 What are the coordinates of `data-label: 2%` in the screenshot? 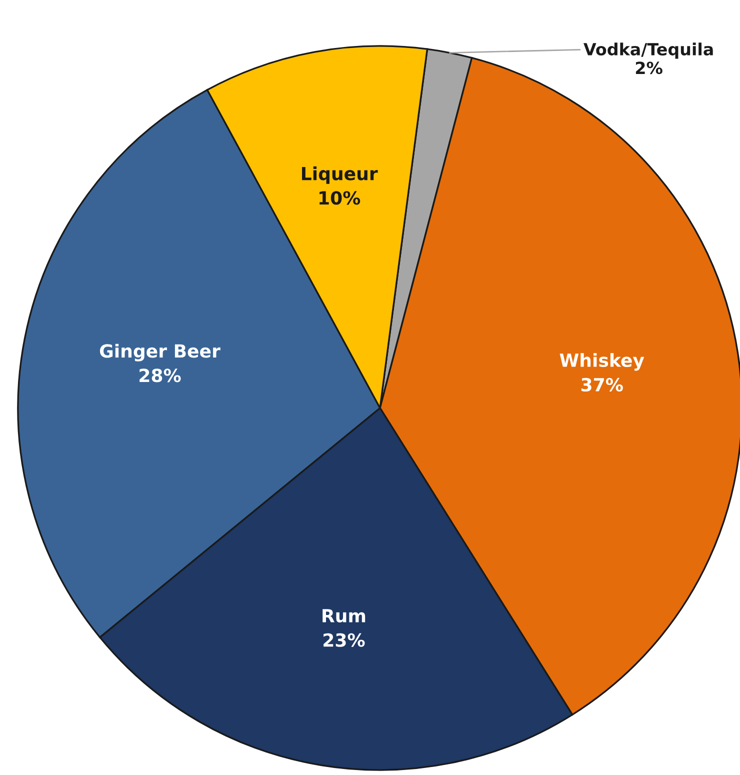 It's located at (649, 68).